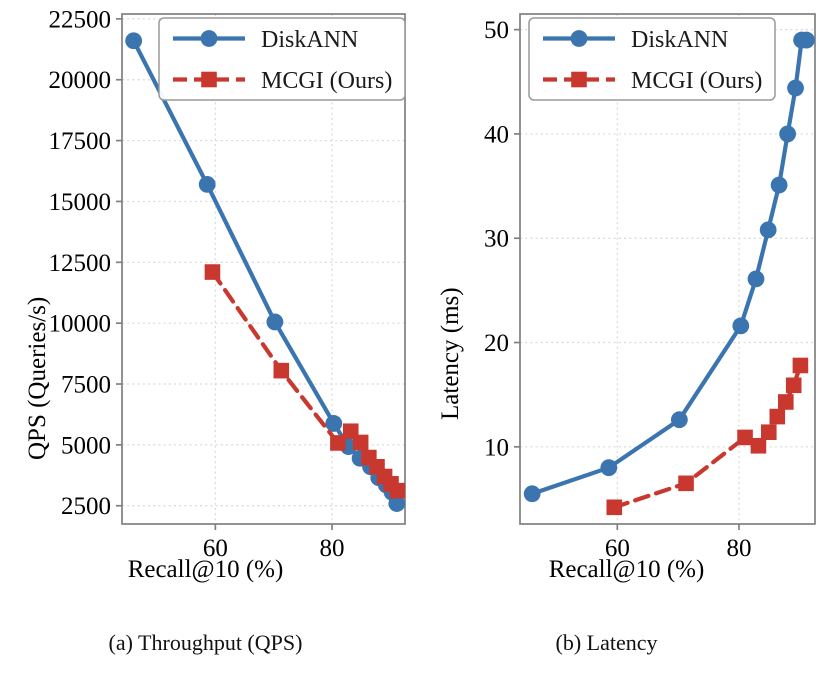  What do you see at coordinates (80, 263) in the screenshot?
I see `y-tick-label: 12500` at bounding box center [80, 263].